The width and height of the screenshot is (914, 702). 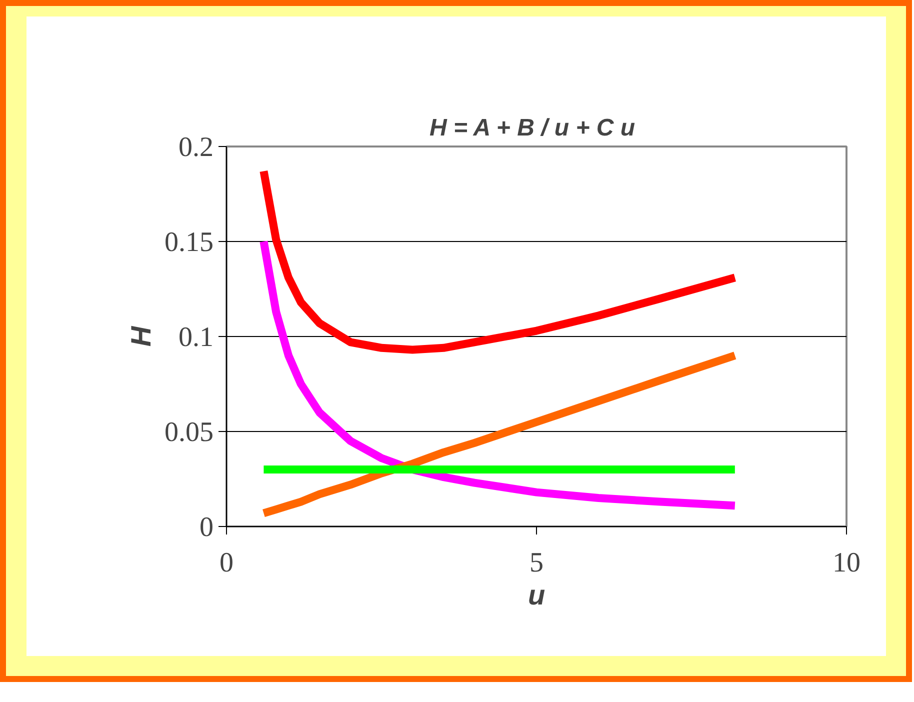 I want to click on y-tick-label: 0.05, so click(x=189, y=432).